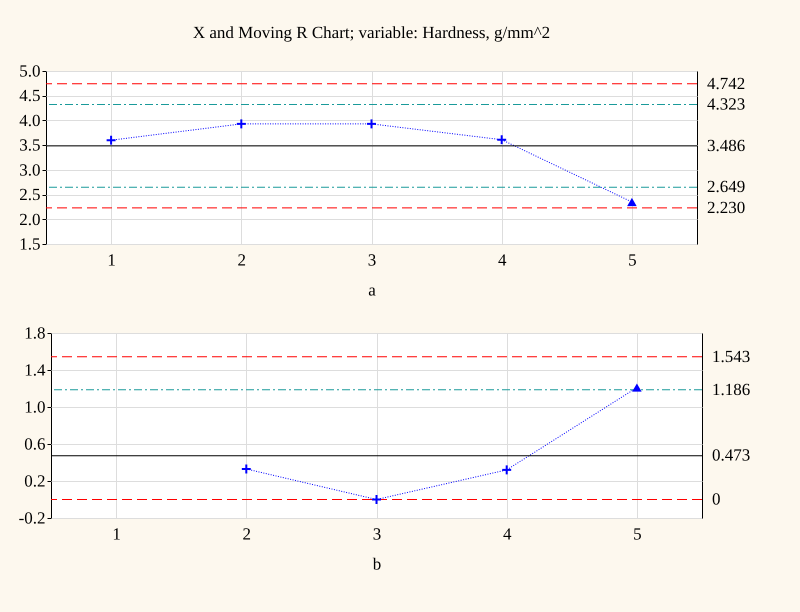  What do you see at coordinates (716, 499) in the screenshot?
I see `ref-line-label: 0` at bounding box center [716, 499].